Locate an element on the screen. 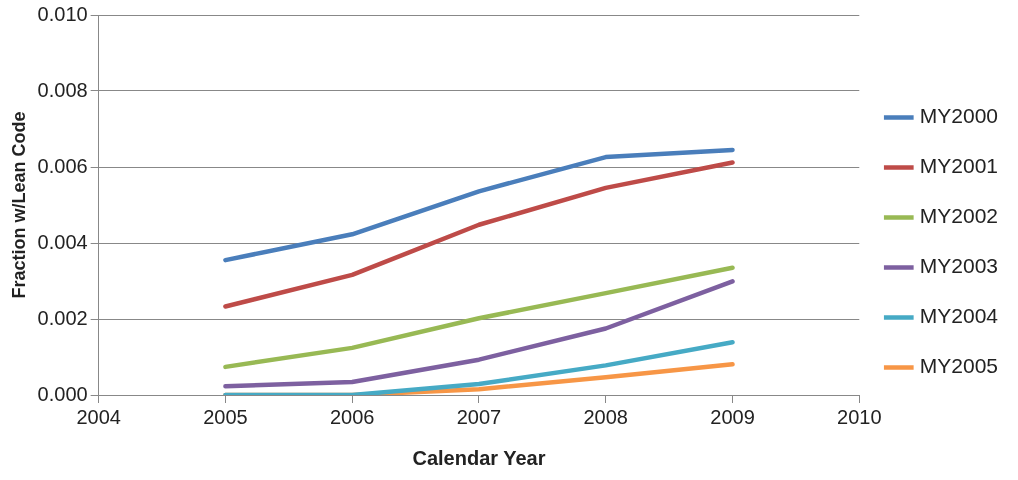 The image size is (1018, 480). x-tick-label: 2004 is located at coordinates (98, 416).